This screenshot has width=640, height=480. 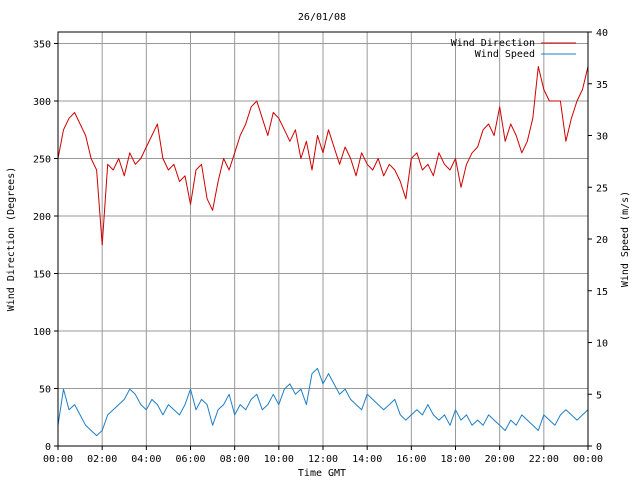 I want to click on y-left-tick-label: 50, so click(x=45, y=390).